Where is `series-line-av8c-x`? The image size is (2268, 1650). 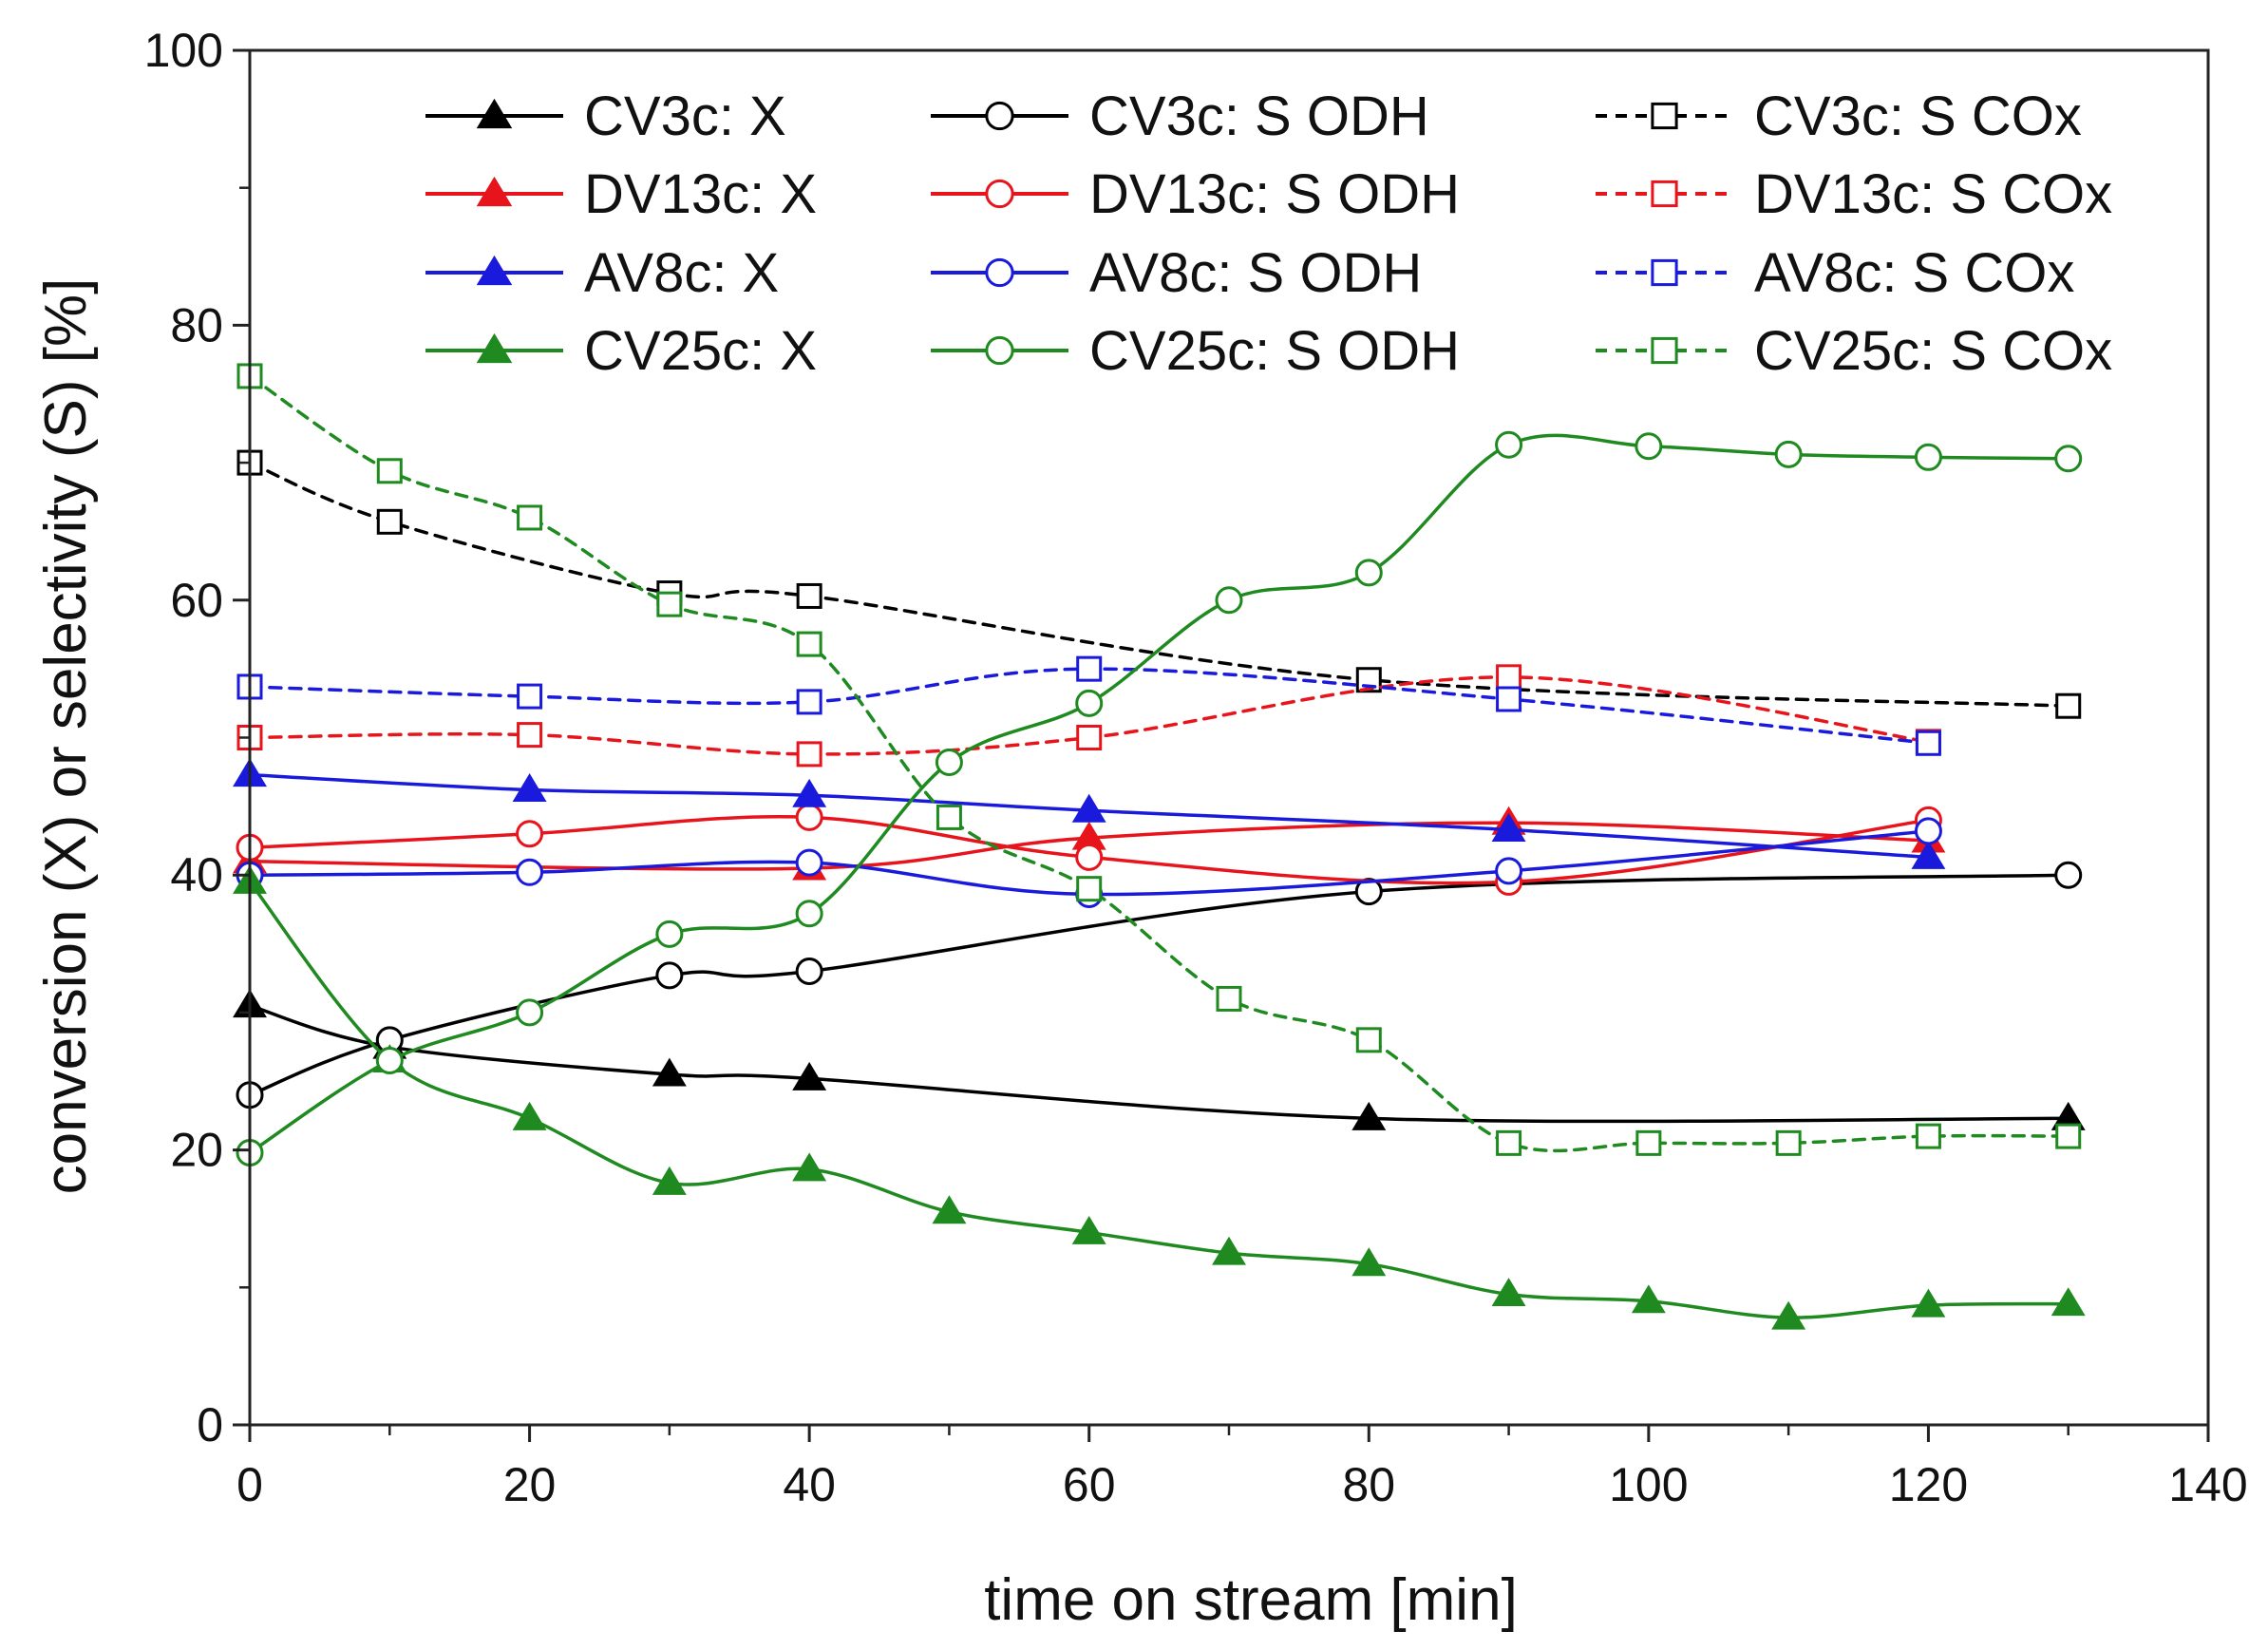
series-line-av8c-x is located at coordinates (1090, 816).